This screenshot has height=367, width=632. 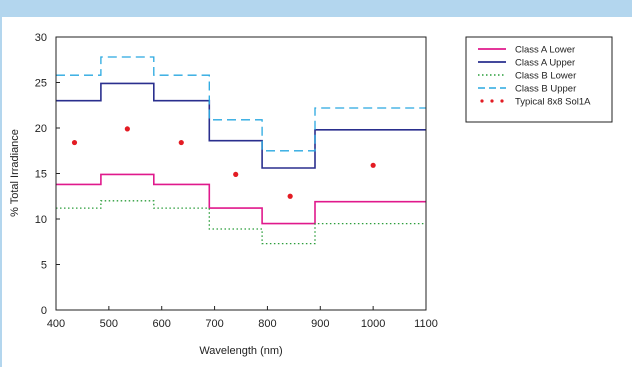 I want to click on series-class-a-upper, so click(x=241, y=125).